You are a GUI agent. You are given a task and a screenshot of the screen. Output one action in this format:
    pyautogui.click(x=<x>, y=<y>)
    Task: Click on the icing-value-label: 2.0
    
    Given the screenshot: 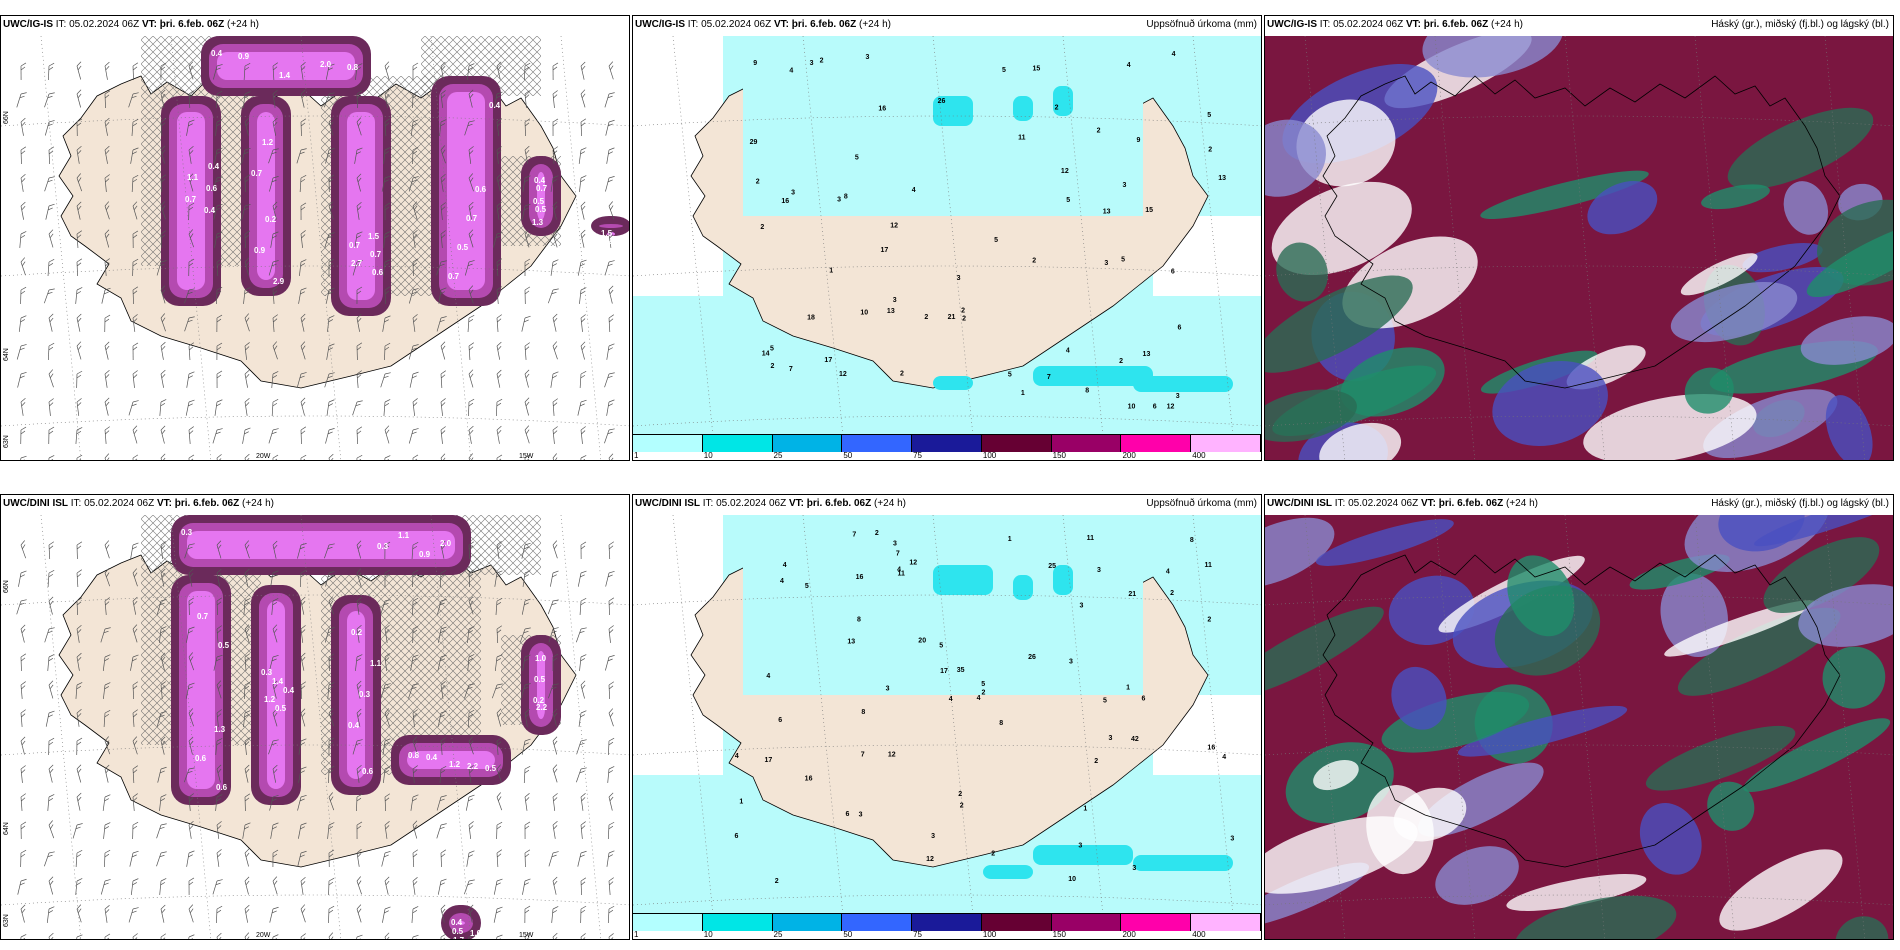 What is the action you would take?
    pyautogui.click(x=326, y=64)
    